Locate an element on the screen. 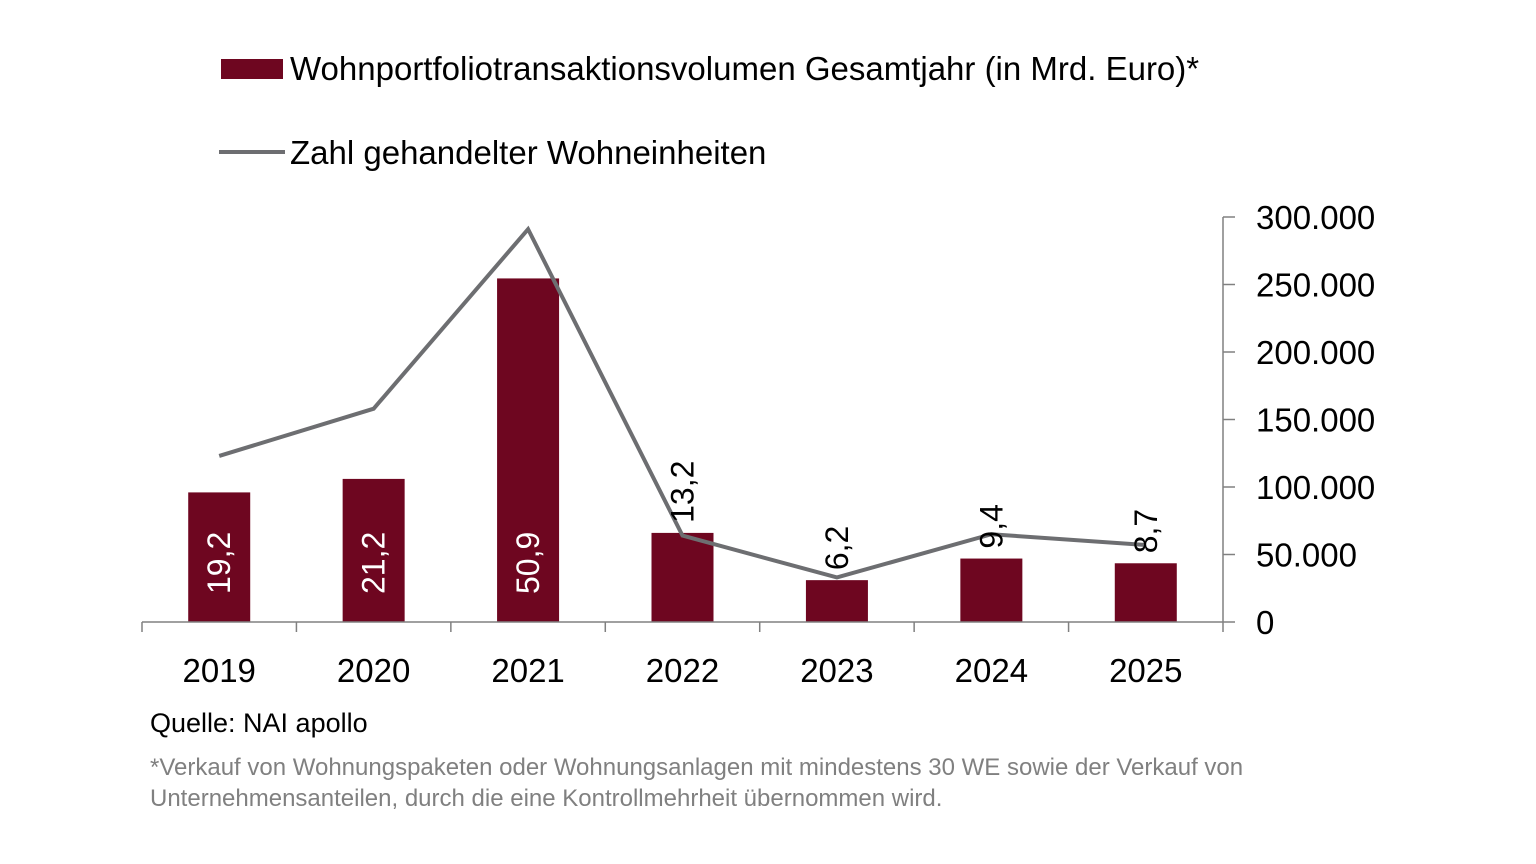 This screenshot has height=864, width=1536. y2-tick-label: 100.000 is located at coordinates (1315, 487).